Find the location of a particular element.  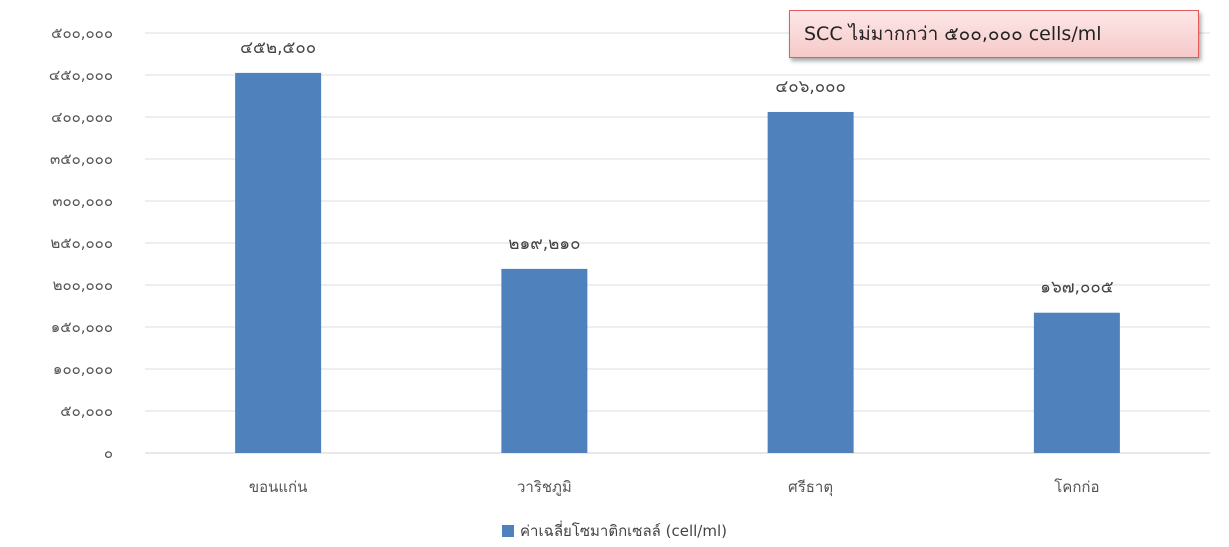

y-tick-label: ๓๕๐,๐๐๐ is located at coordinates (81, 159).